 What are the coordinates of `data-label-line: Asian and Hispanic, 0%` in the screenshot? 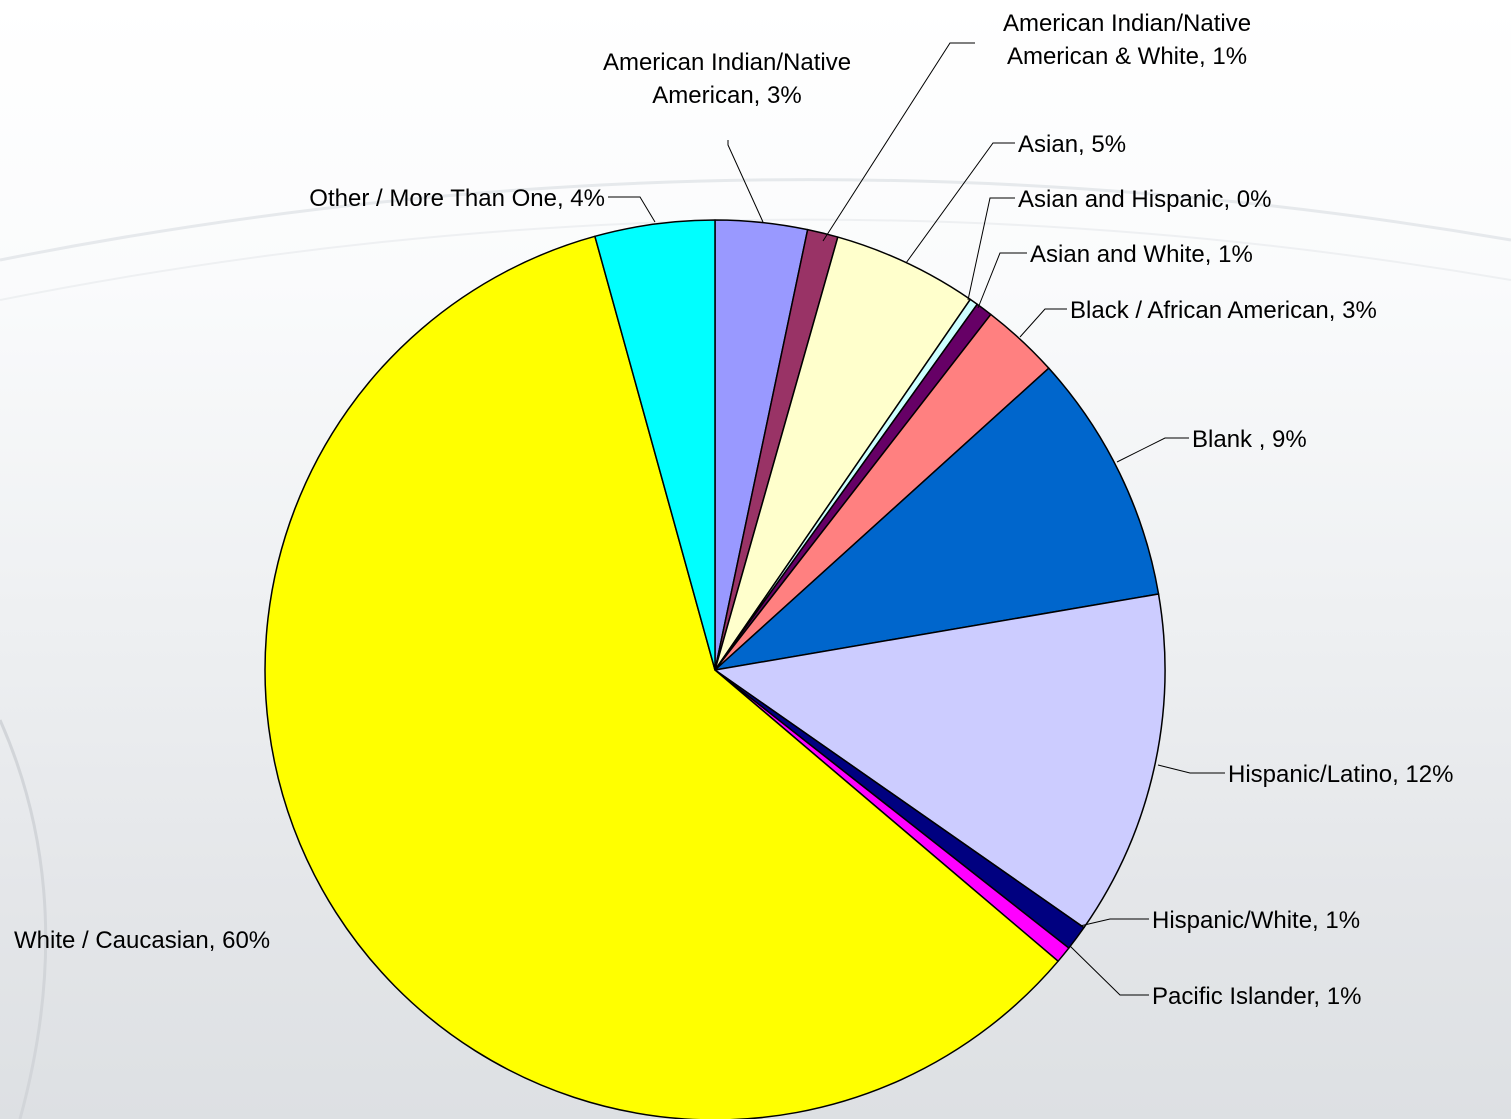 It's located at (1144, 199).